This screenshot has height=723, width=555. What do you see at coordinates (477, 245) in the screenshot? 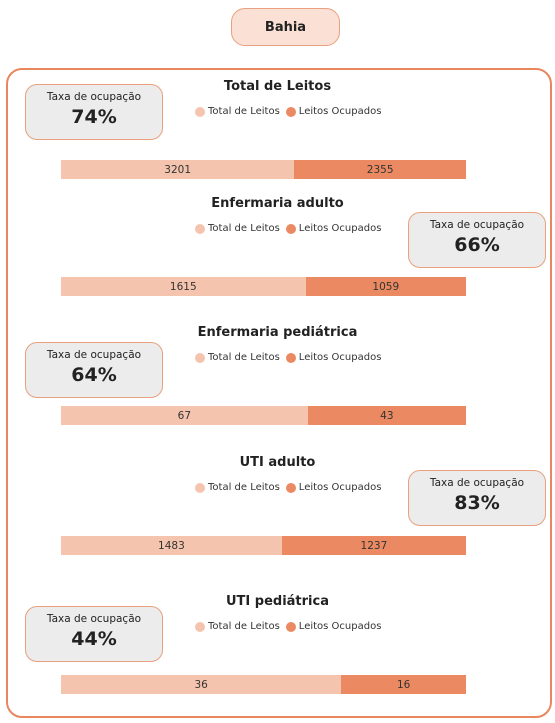
I see `occupancy-value: 66%` at bounding box center [477, 245].